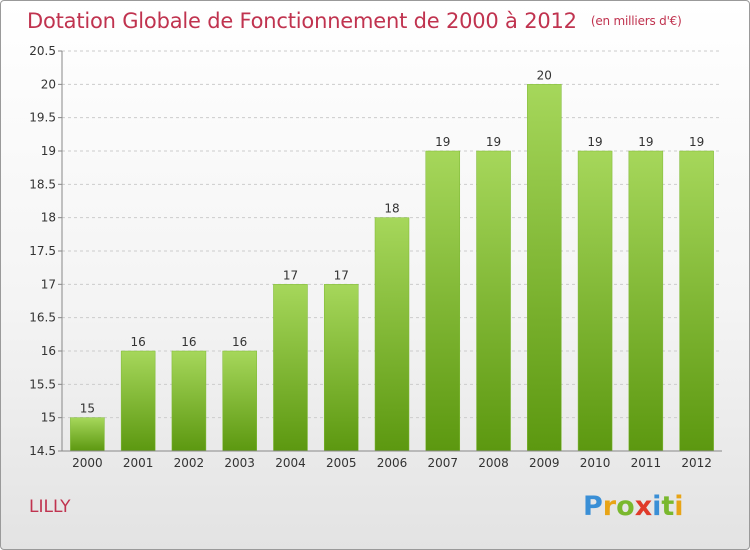 This screenshot has width=750, height=550. Describe the element at coordinates (696, 463) in the screenshot. I see `x-tick-label: 2012` at that location.